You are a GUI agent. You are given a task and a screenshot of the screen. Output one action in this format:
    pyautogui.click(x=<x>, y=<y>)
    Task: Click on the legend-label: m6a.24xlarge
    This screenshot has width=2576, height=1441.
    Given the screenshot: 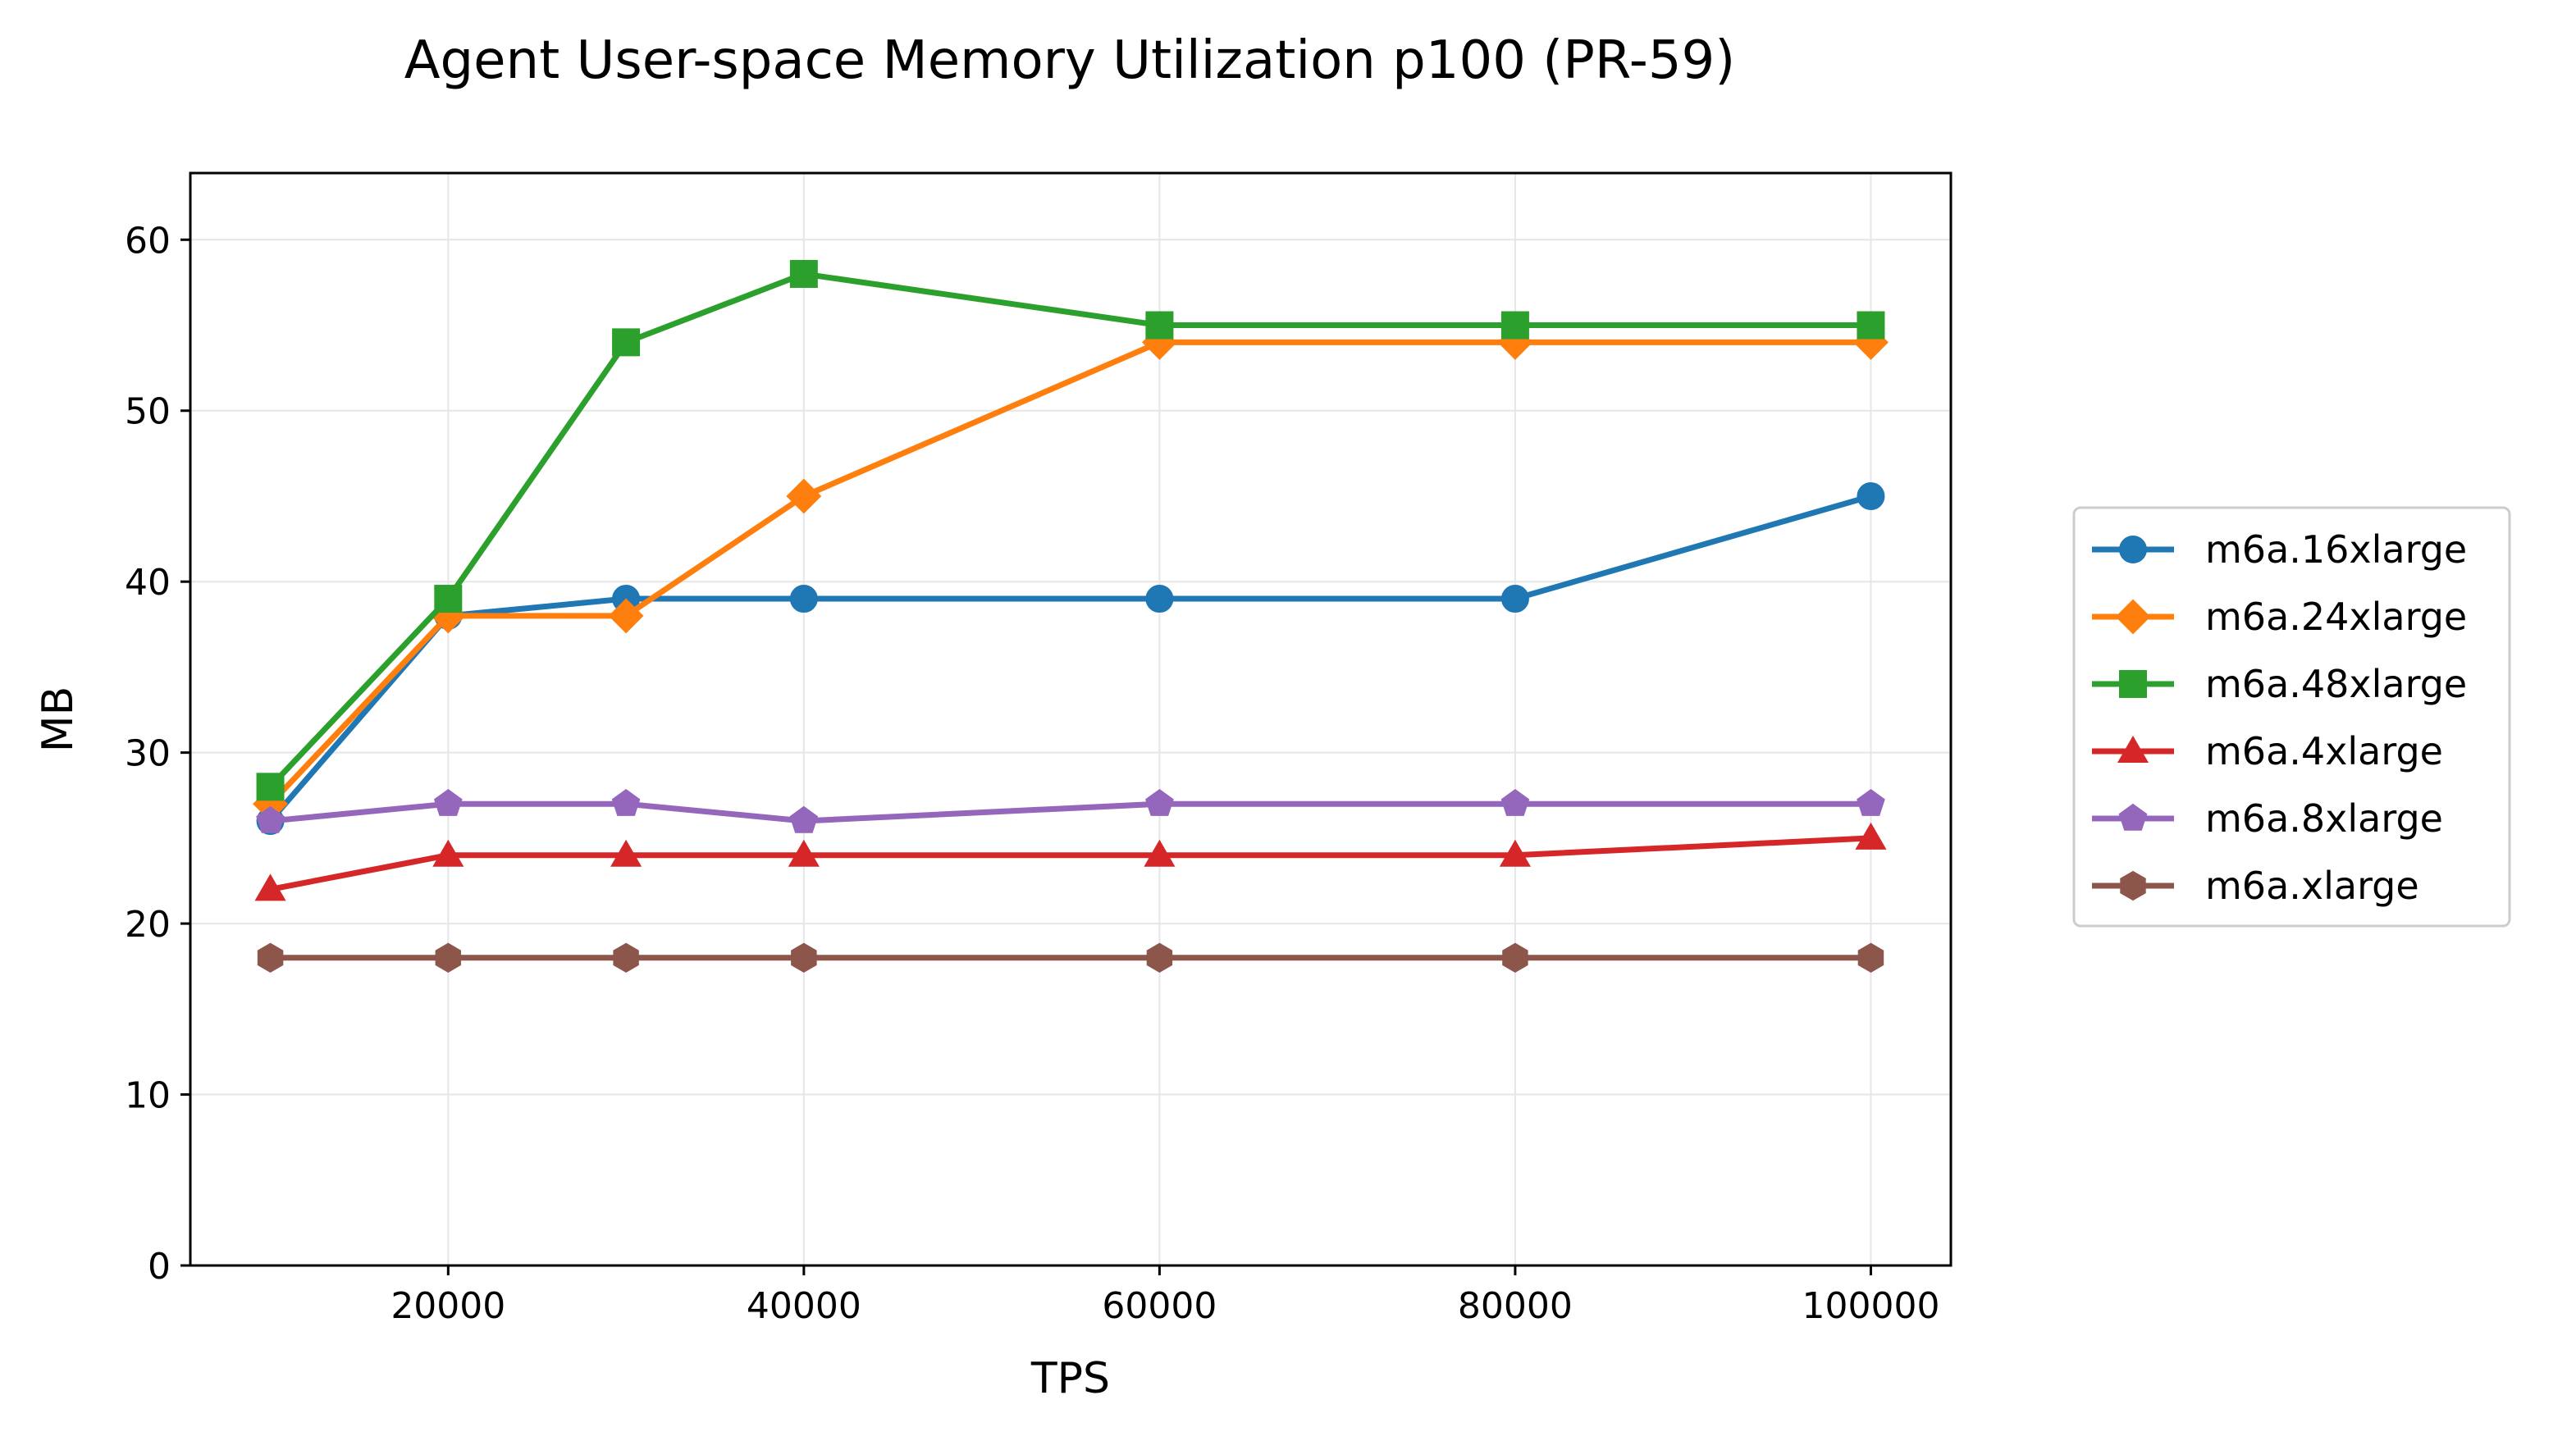 What is the action you would take?
    pyautogui.click(x=2336, y=617)
    